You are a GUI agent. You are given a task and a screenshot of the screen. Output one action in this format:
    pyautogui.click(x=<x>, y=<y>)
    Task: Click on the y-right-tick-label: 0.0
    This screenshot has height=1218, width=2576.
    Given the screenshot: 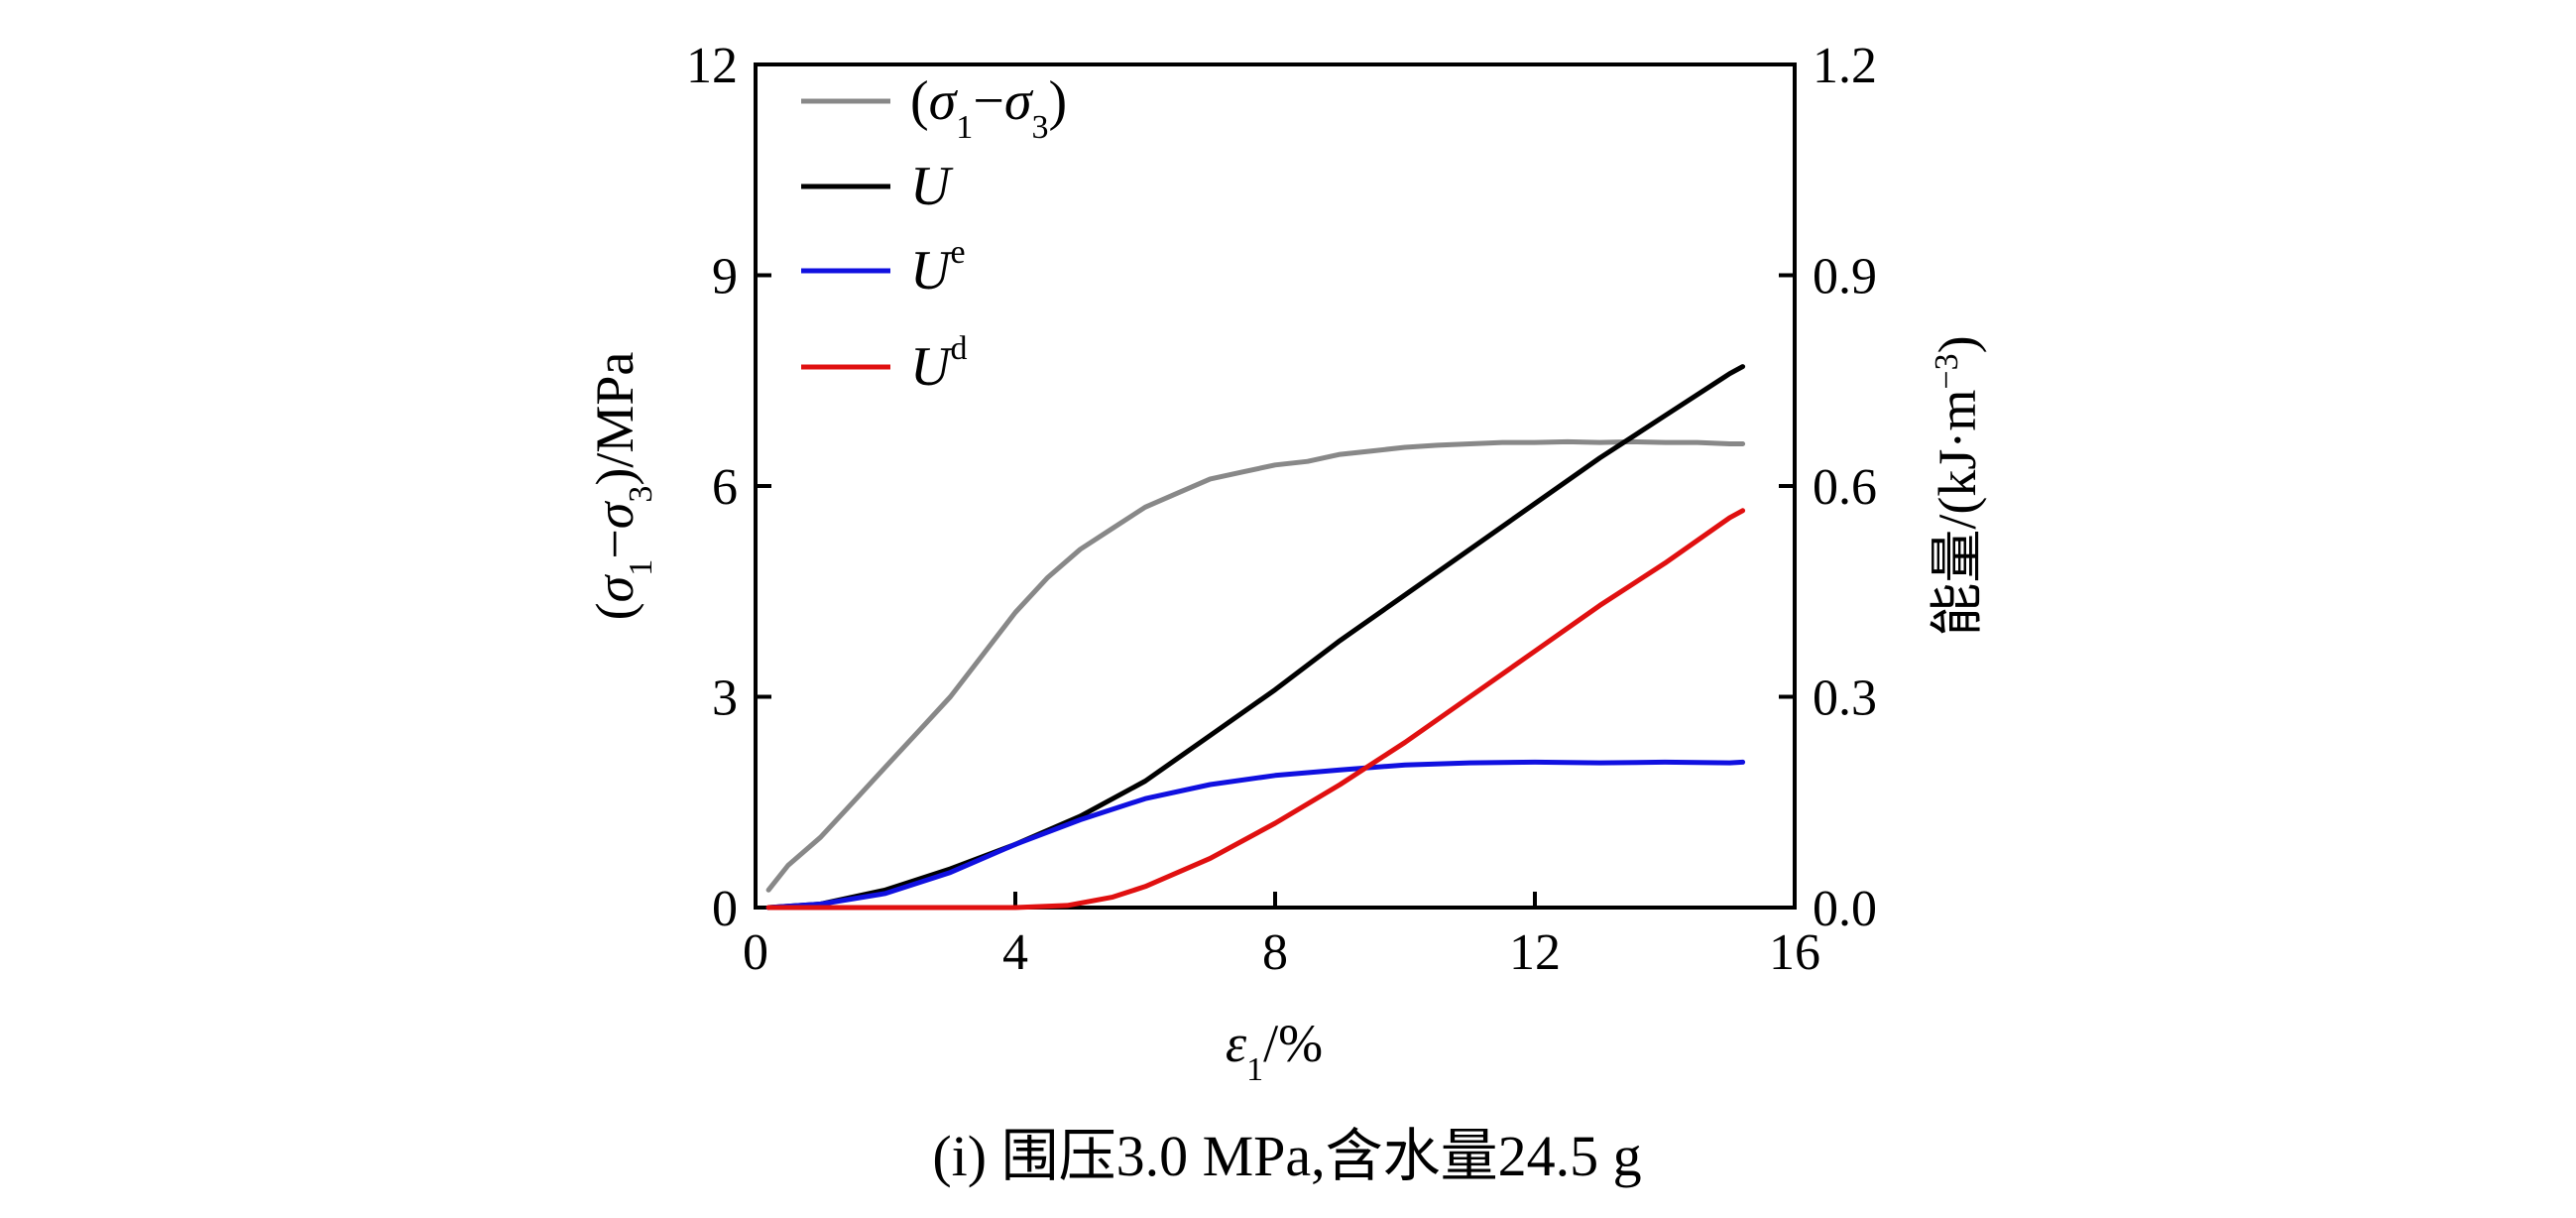 What is the action you would take?
    pyautogui.click(x=1845, y=909)
    